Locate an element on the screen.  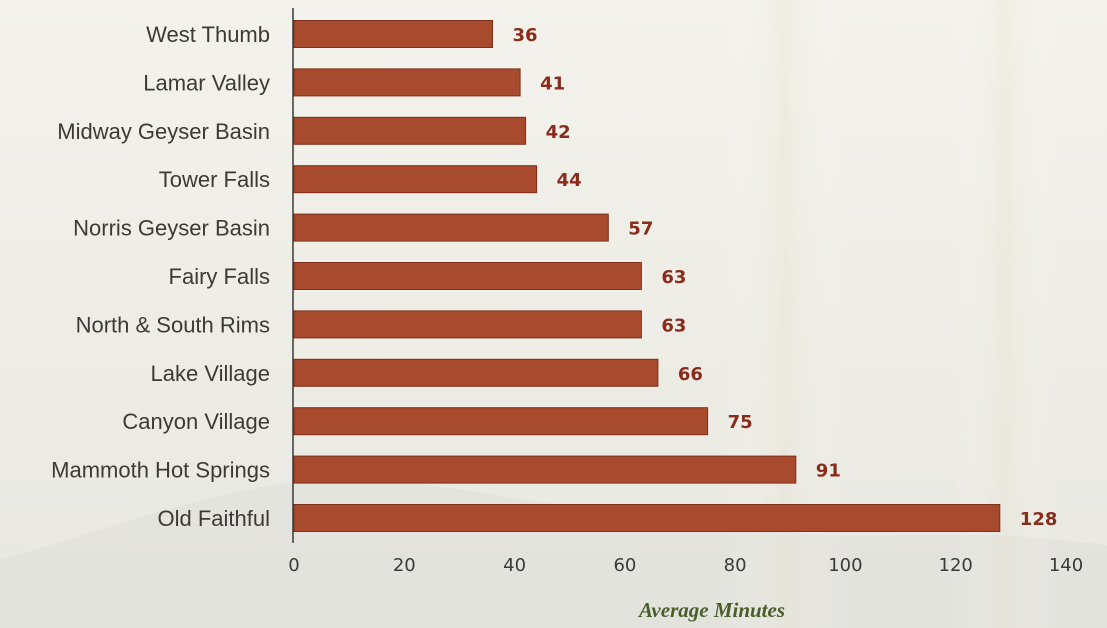
x-axis-title: Average Minutes is located at coordinates (711, 610).